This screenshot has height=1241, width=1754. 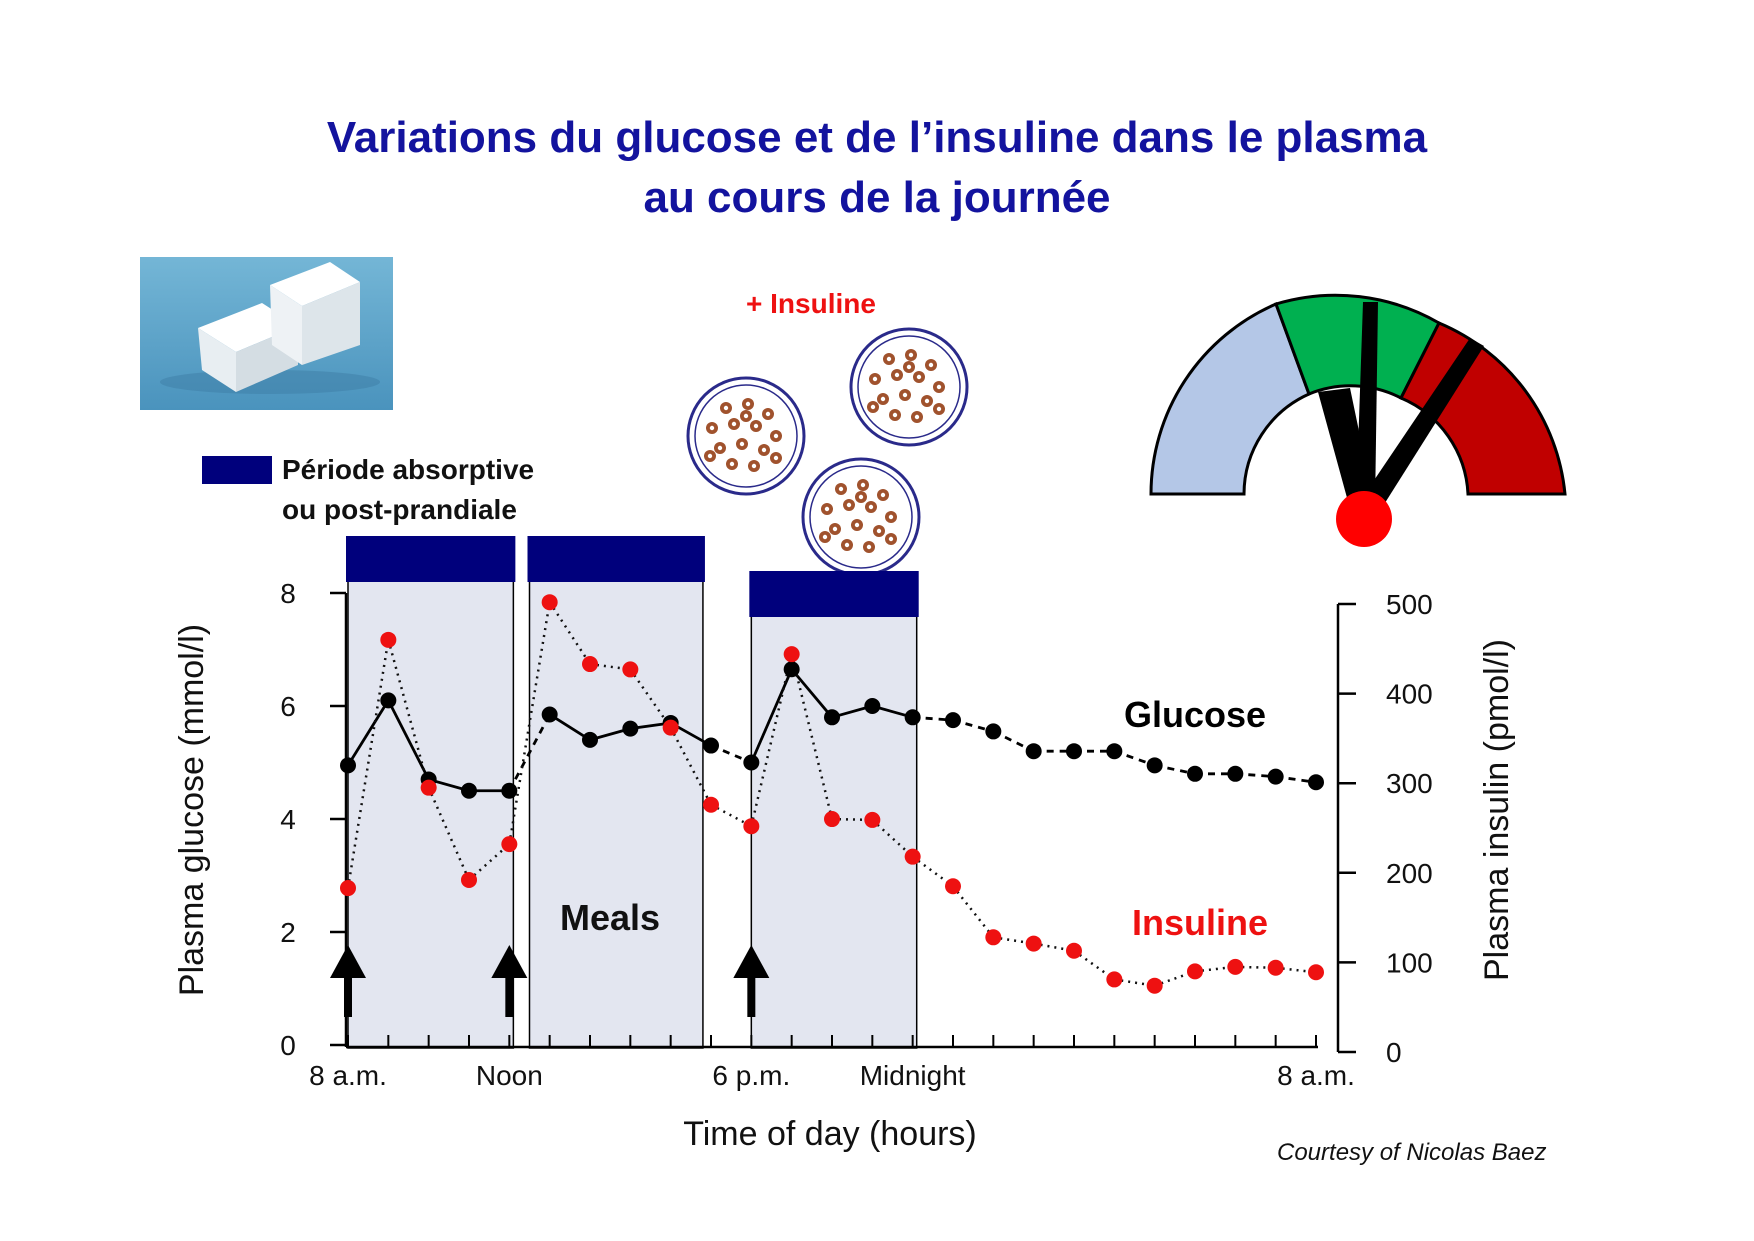 What do you see at coordinates (192, 810) in the screenshot?
I see `y-left-axis-title: Plasma glucose (mmol/l)` at bounding box center [192, 810].